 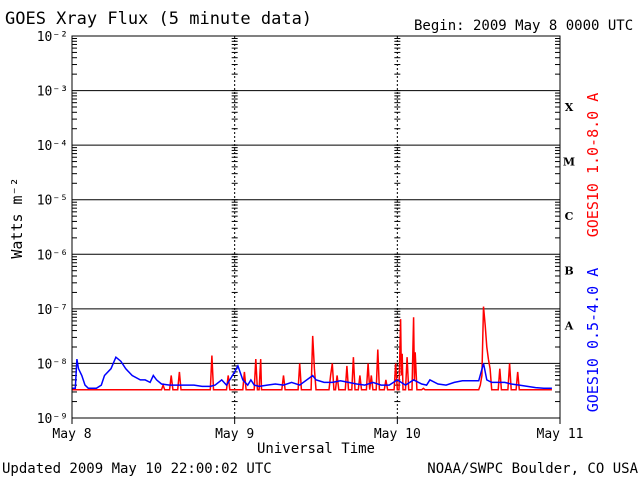 I want to click on x-tick-label: May 8, so click(x=71, y=434).